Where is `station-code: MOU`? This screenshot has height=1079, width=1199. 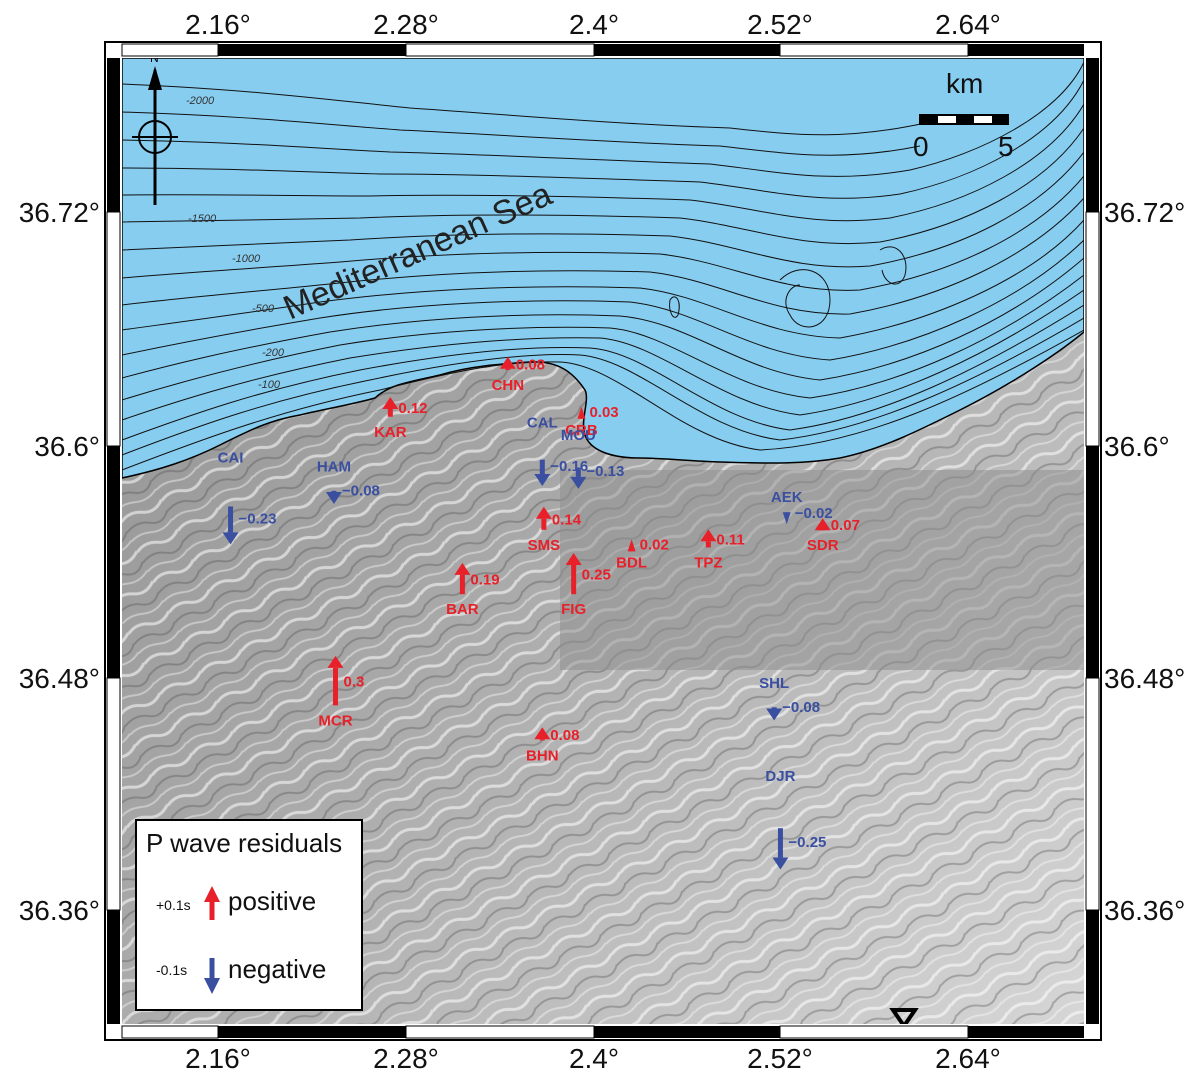 station-code: MOU is located at coordinates (578, 435).